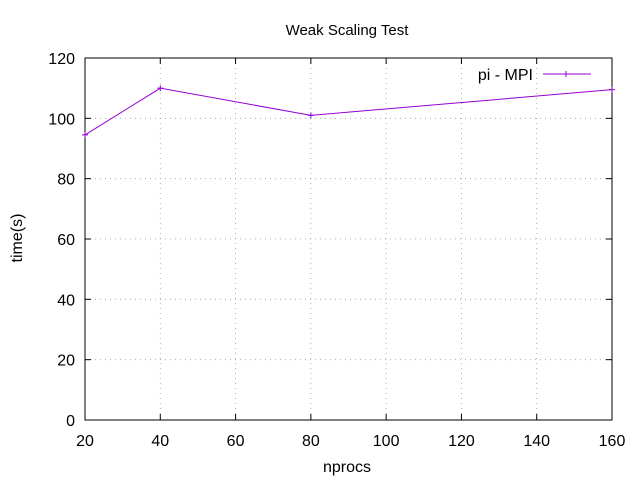  What do you see at coordinates (70, 421) in the screenshot?
I see `y-tick-label: 0` at bounding box center [70, 421].